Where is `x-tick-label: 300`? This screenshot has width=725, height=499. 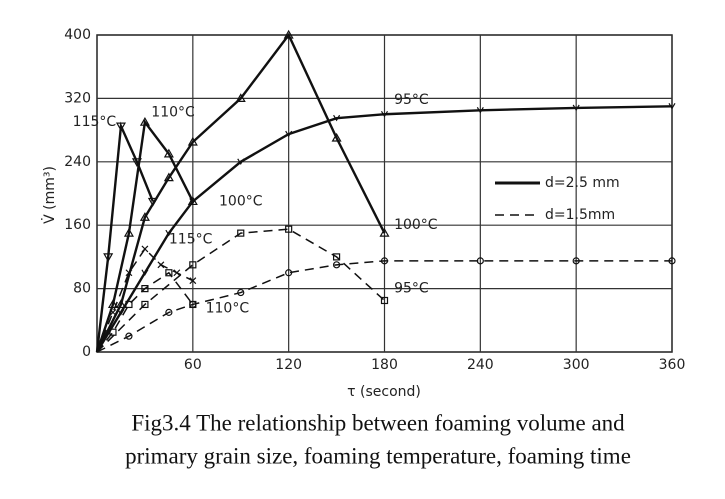
x-tick-label: 300 is located at coordinates (576, 365).